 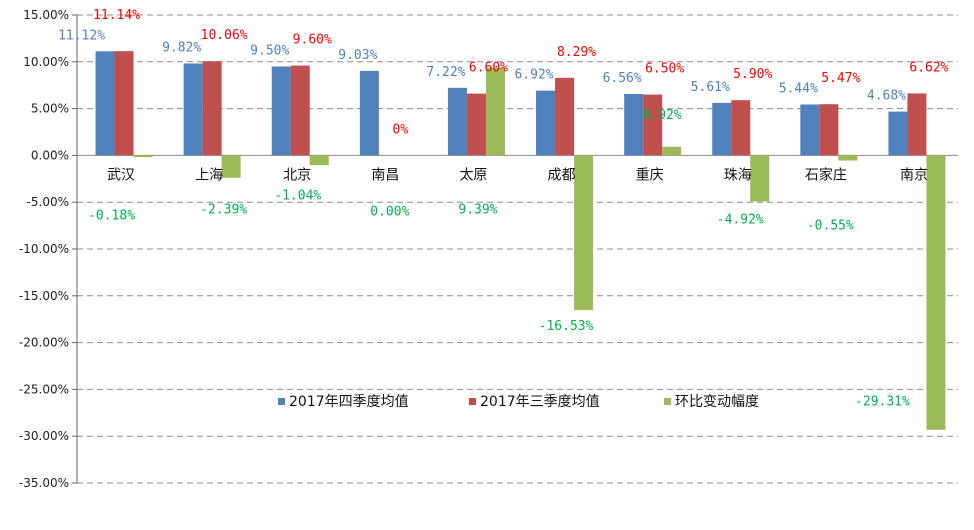 What do you see at coordinates (81, 35) in the screenshot?
I see `data-label-0-0: 11.12%` at bounding box center [81, 35].